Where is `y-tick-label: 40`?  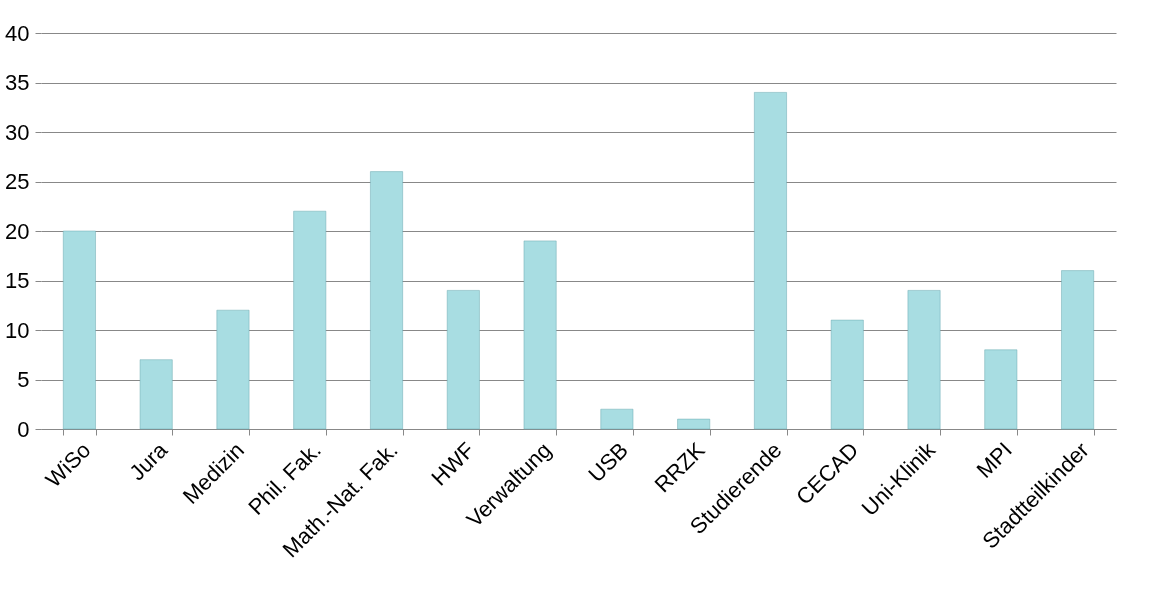 y-tick-label: 40 is located at coordinates (17, 33).